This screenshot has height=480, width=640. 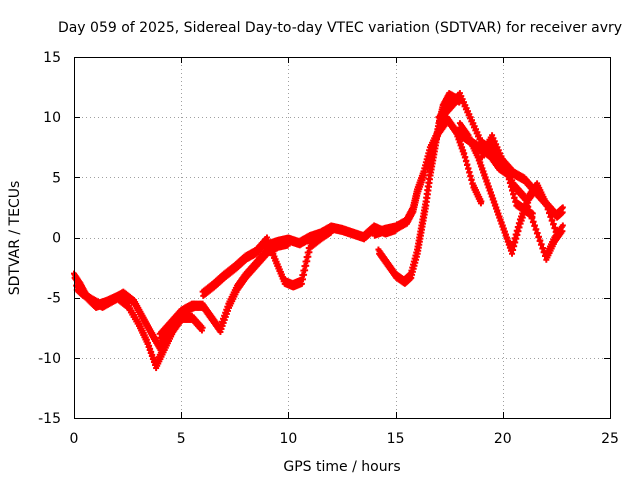 What do you see at coordinates (396, 439) in the screenshot?
I see `x-tick-label: 15` at bounding box center [396, 439].